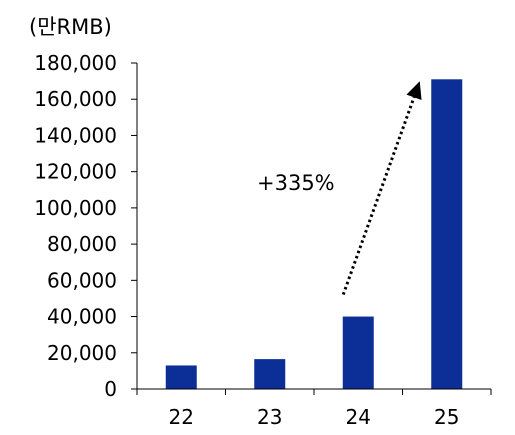 This screenshot has width=515, height=435. Describe the element at coordinates (75, 135) in the screenshot. I see `y-tick-label: 140,000` at that location.